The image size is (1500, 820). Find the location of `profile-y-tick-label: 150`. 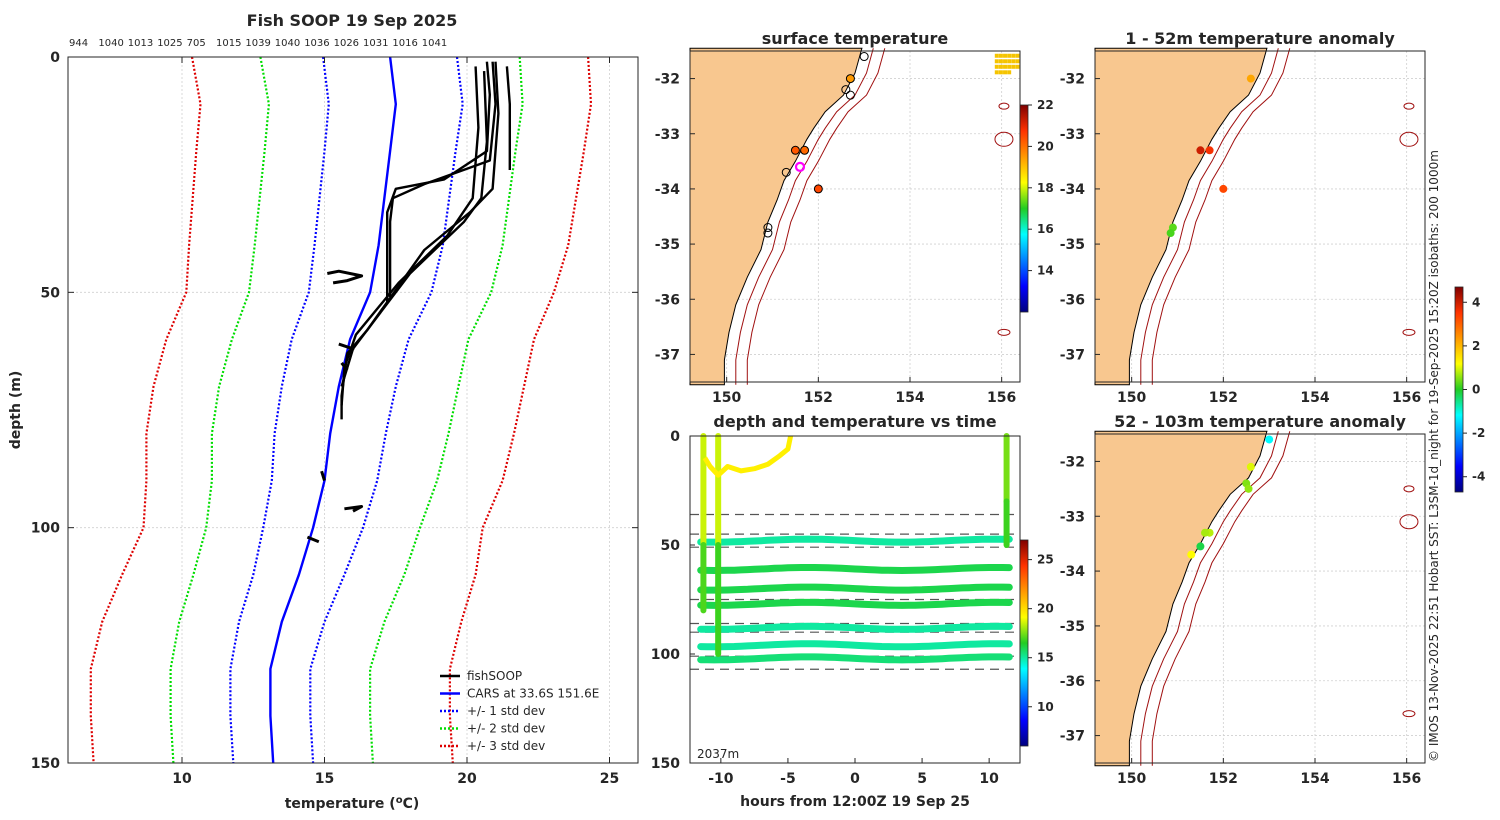

profile-y-tick-label: 150 is located at coordinates (45, 764).